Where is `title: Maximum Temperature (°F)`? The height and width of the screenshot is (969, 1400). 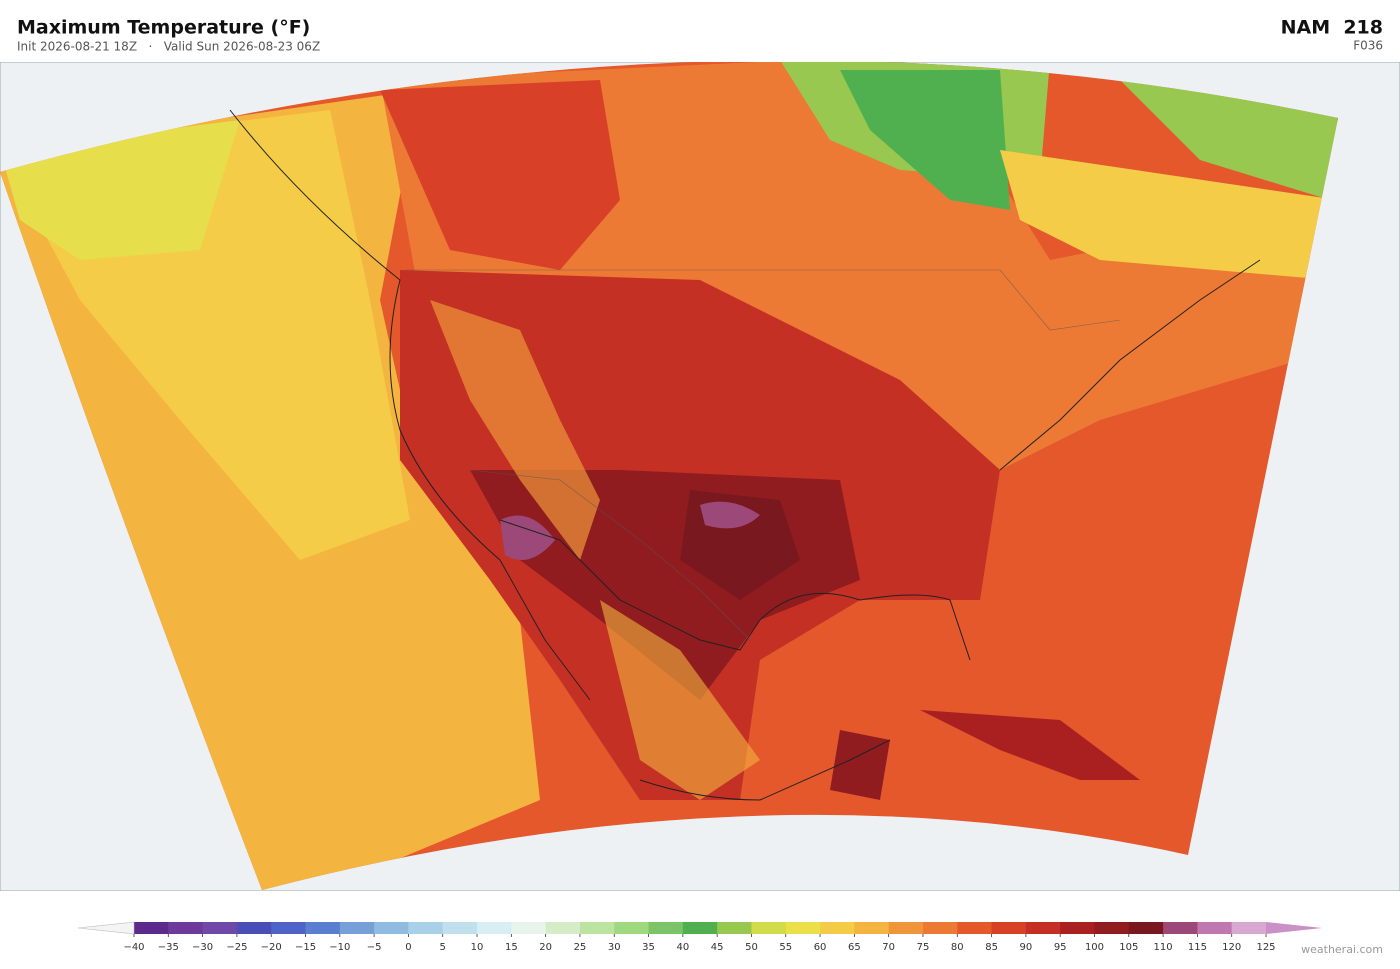 title: Maximum Temperature (°F) is located at coordinates (163, 28).